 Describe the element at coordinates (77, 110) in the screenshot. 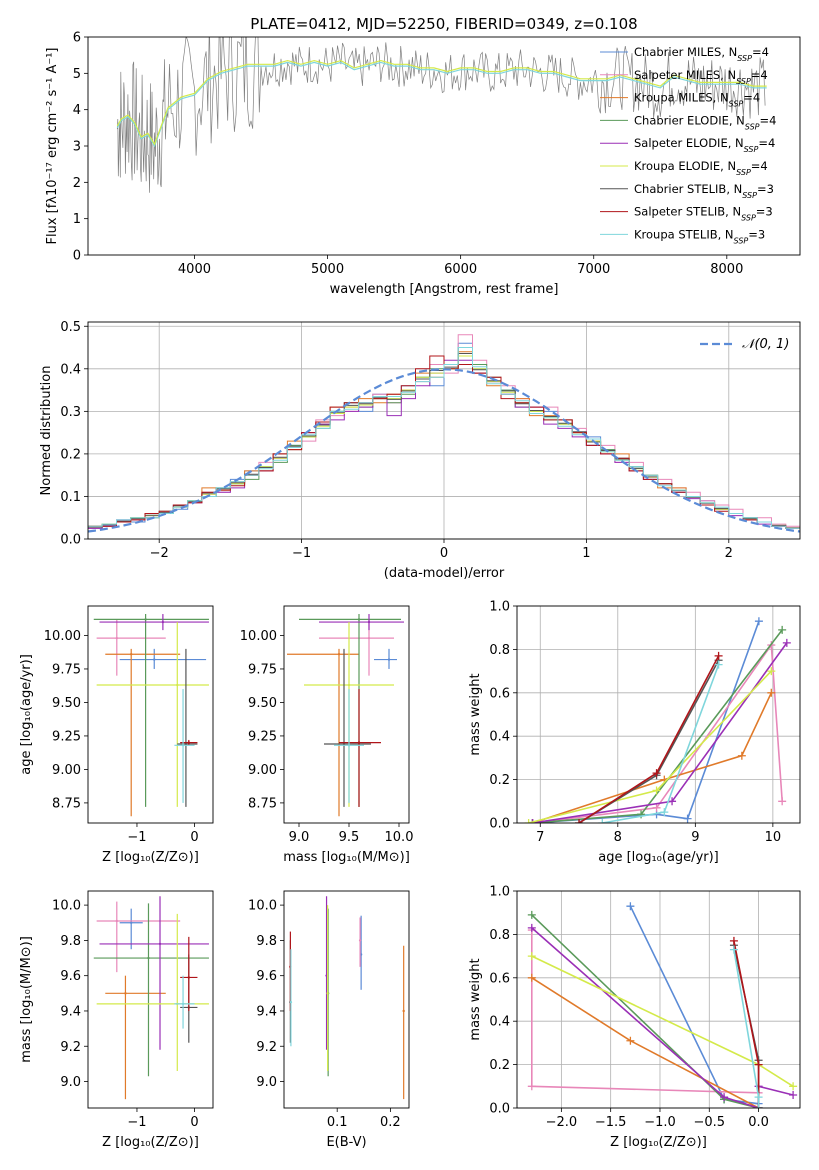

I see `y-tick-label: 4` at that location.